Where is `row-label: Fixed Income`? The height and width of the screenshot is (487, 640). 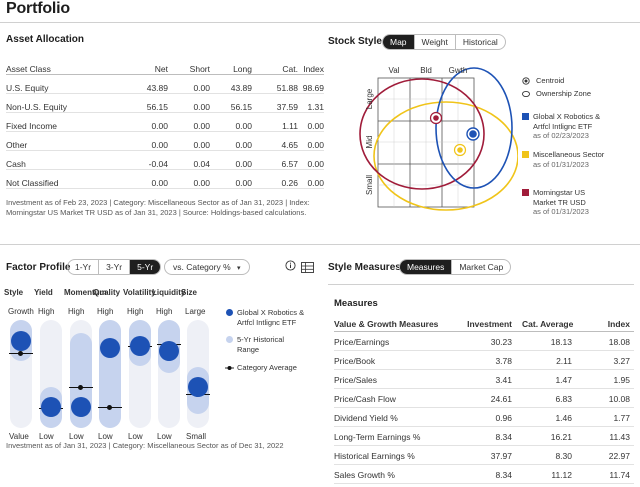 row-label: Fixed Income is located at coordinates (32, 126).